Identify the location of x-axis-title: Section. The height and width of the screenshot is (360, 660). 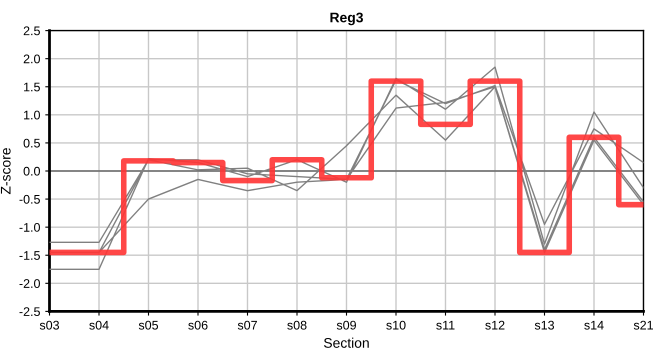
(346, 343).